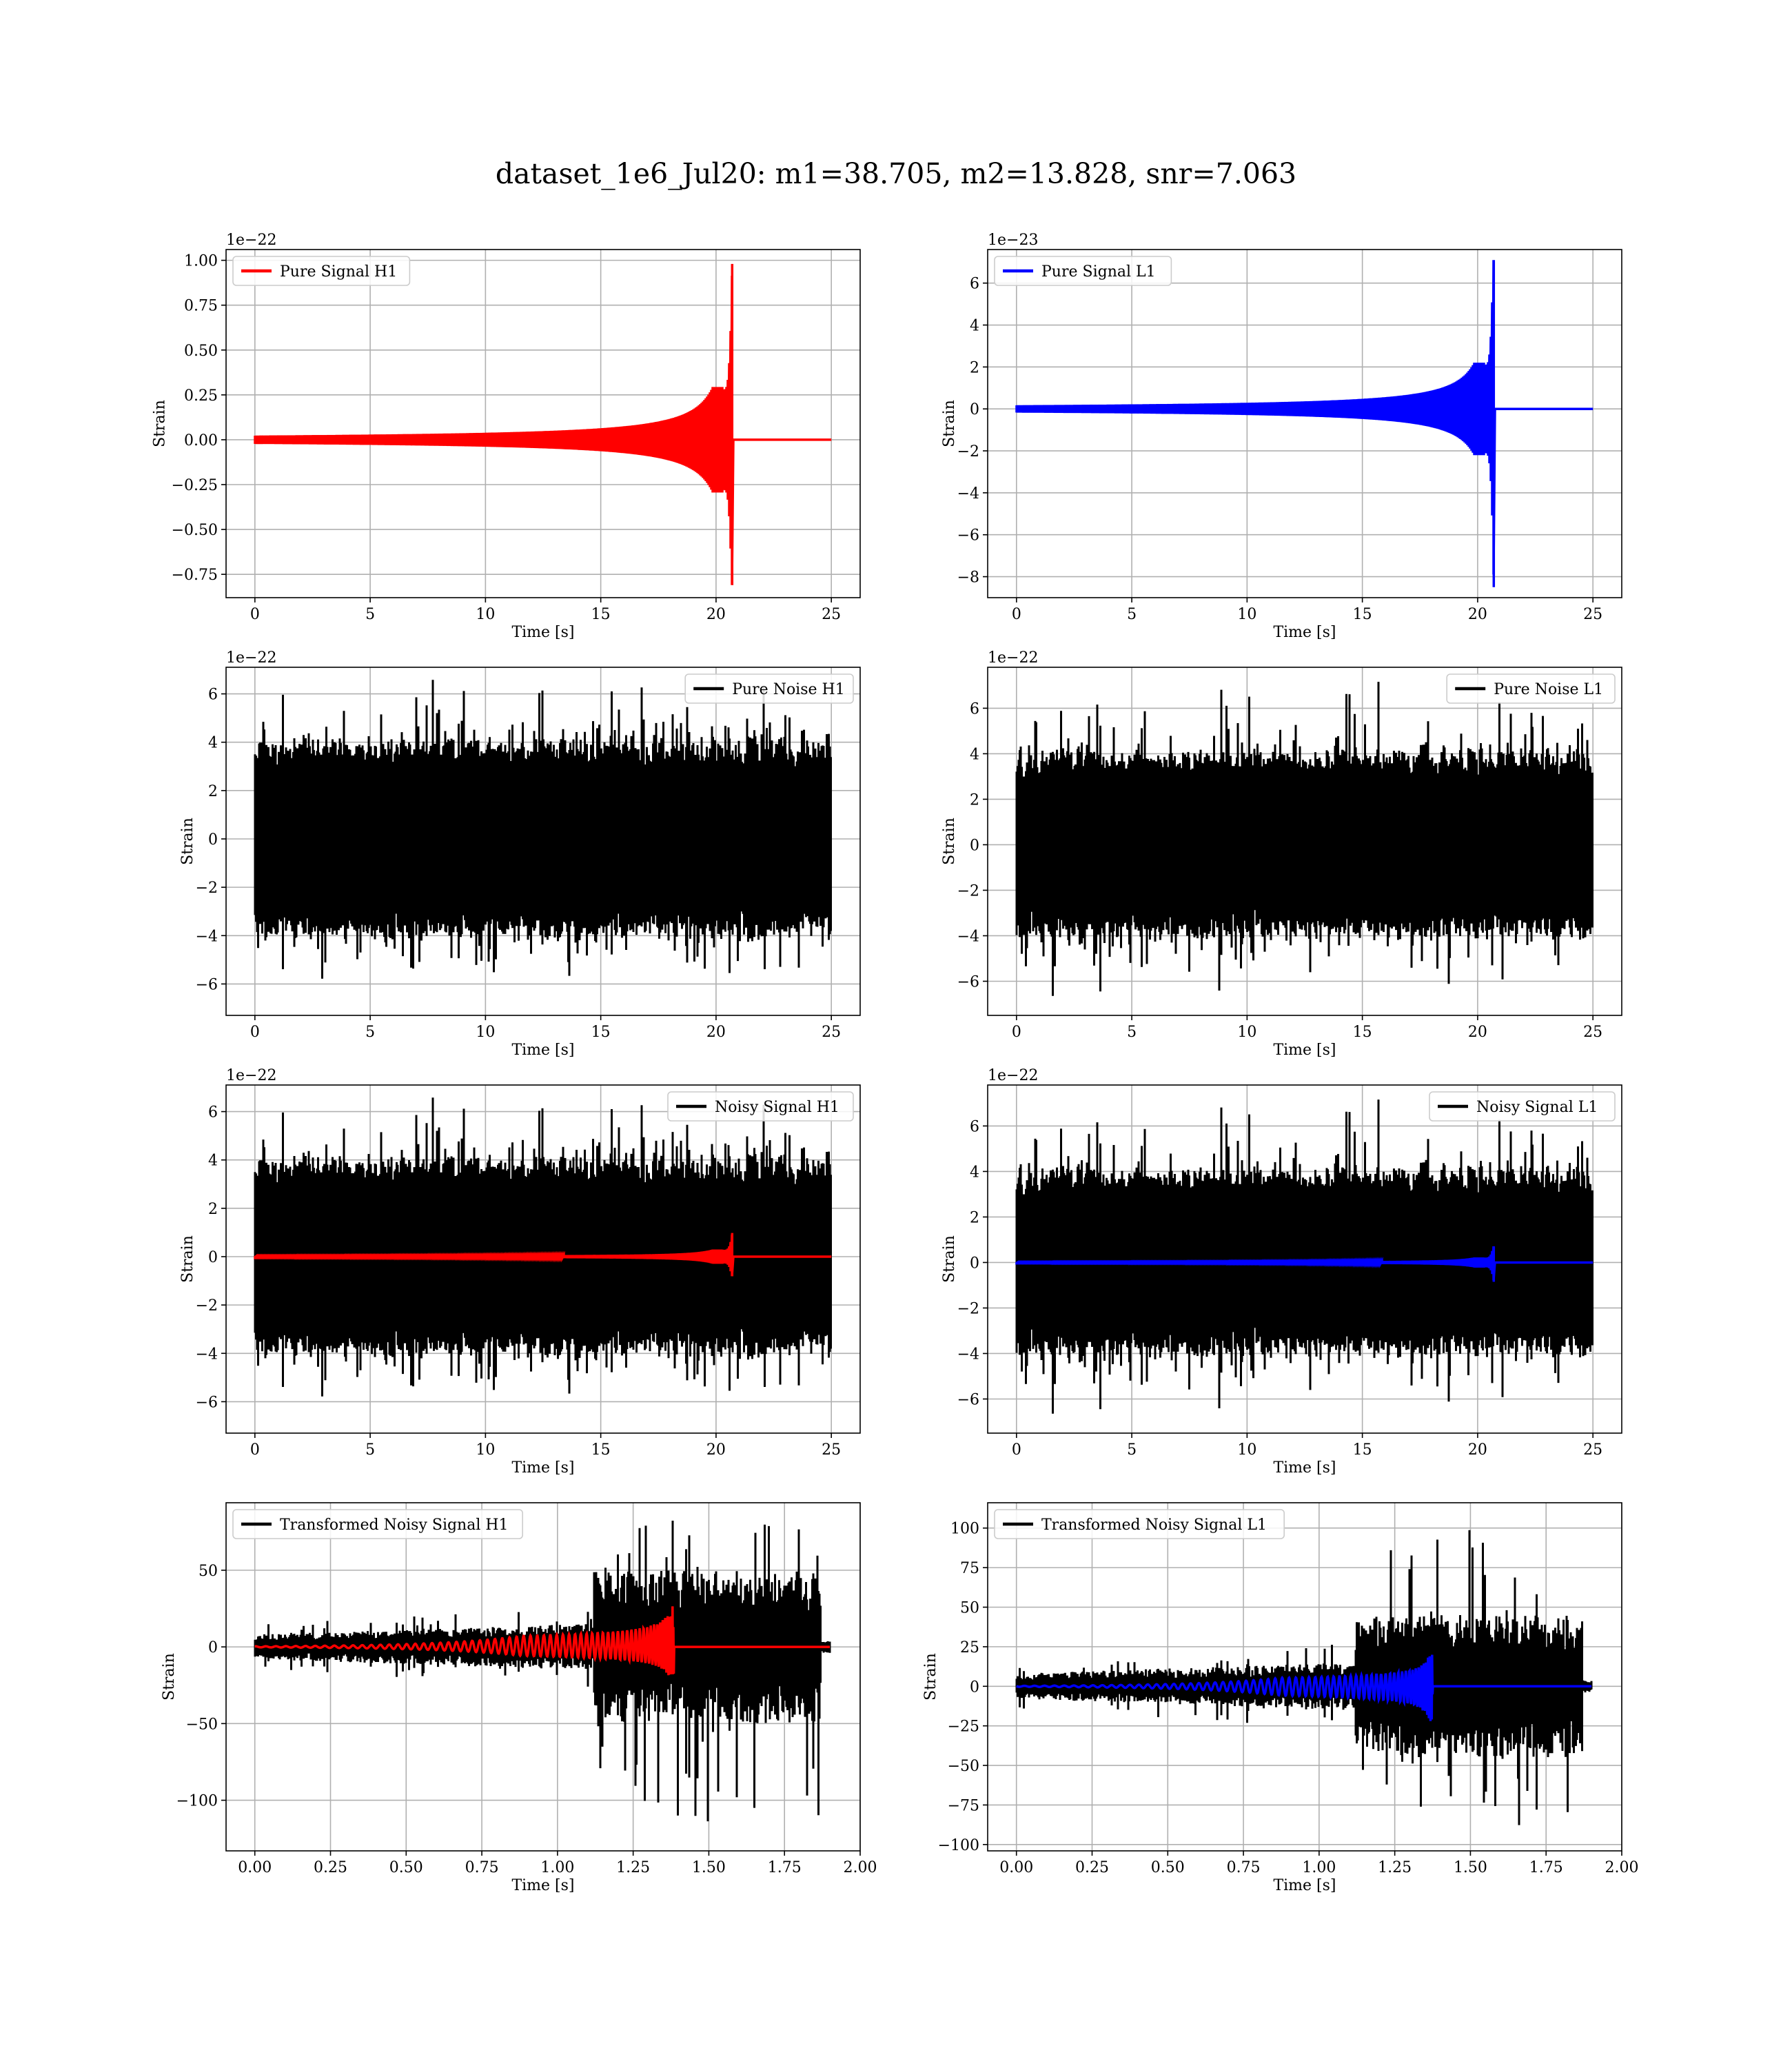  Describe the element at coordinates (208, 1571) in the screenshot. I see `y-tick-label: 50` at that location.